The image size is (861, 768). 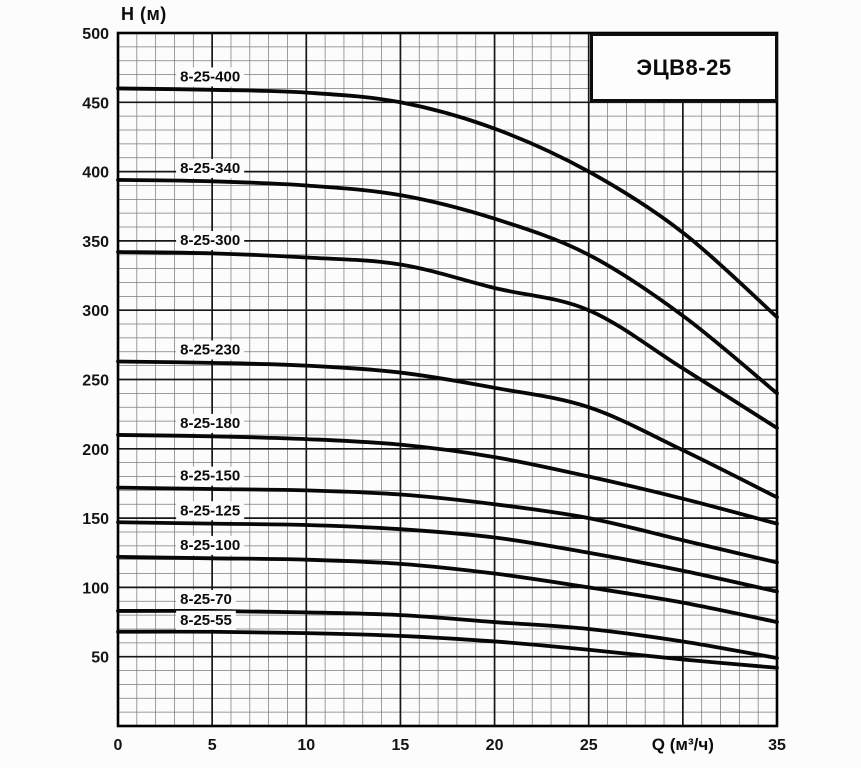 I want to click on y-tick-label: 350, so click(x=95, y=242).